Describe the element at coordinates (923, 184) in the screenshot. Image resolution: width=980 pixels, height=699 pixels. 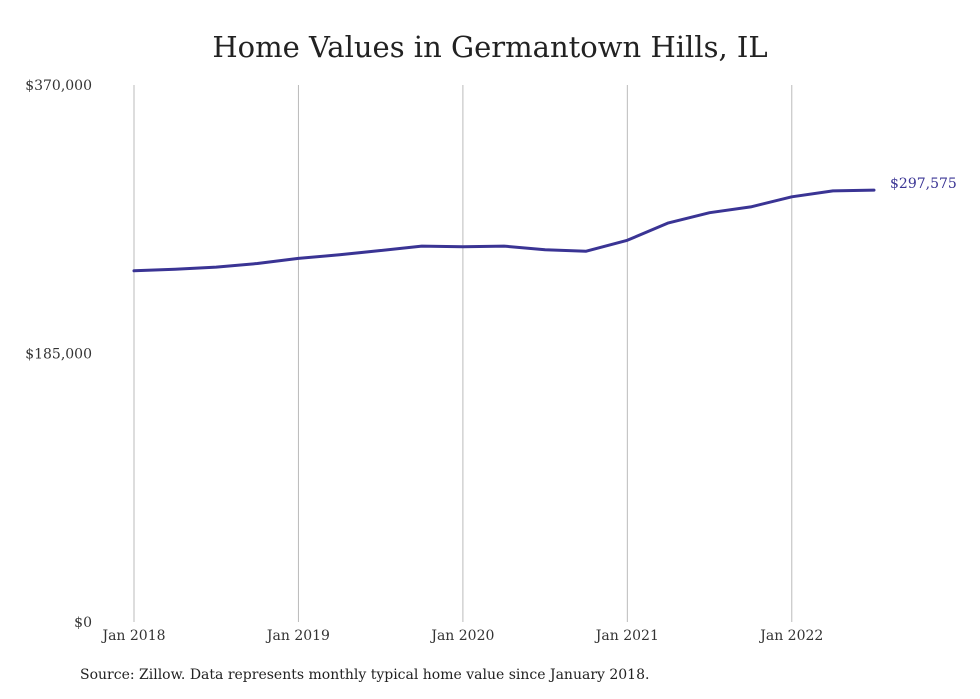
I see `end-value-label: $297,575` at that location.